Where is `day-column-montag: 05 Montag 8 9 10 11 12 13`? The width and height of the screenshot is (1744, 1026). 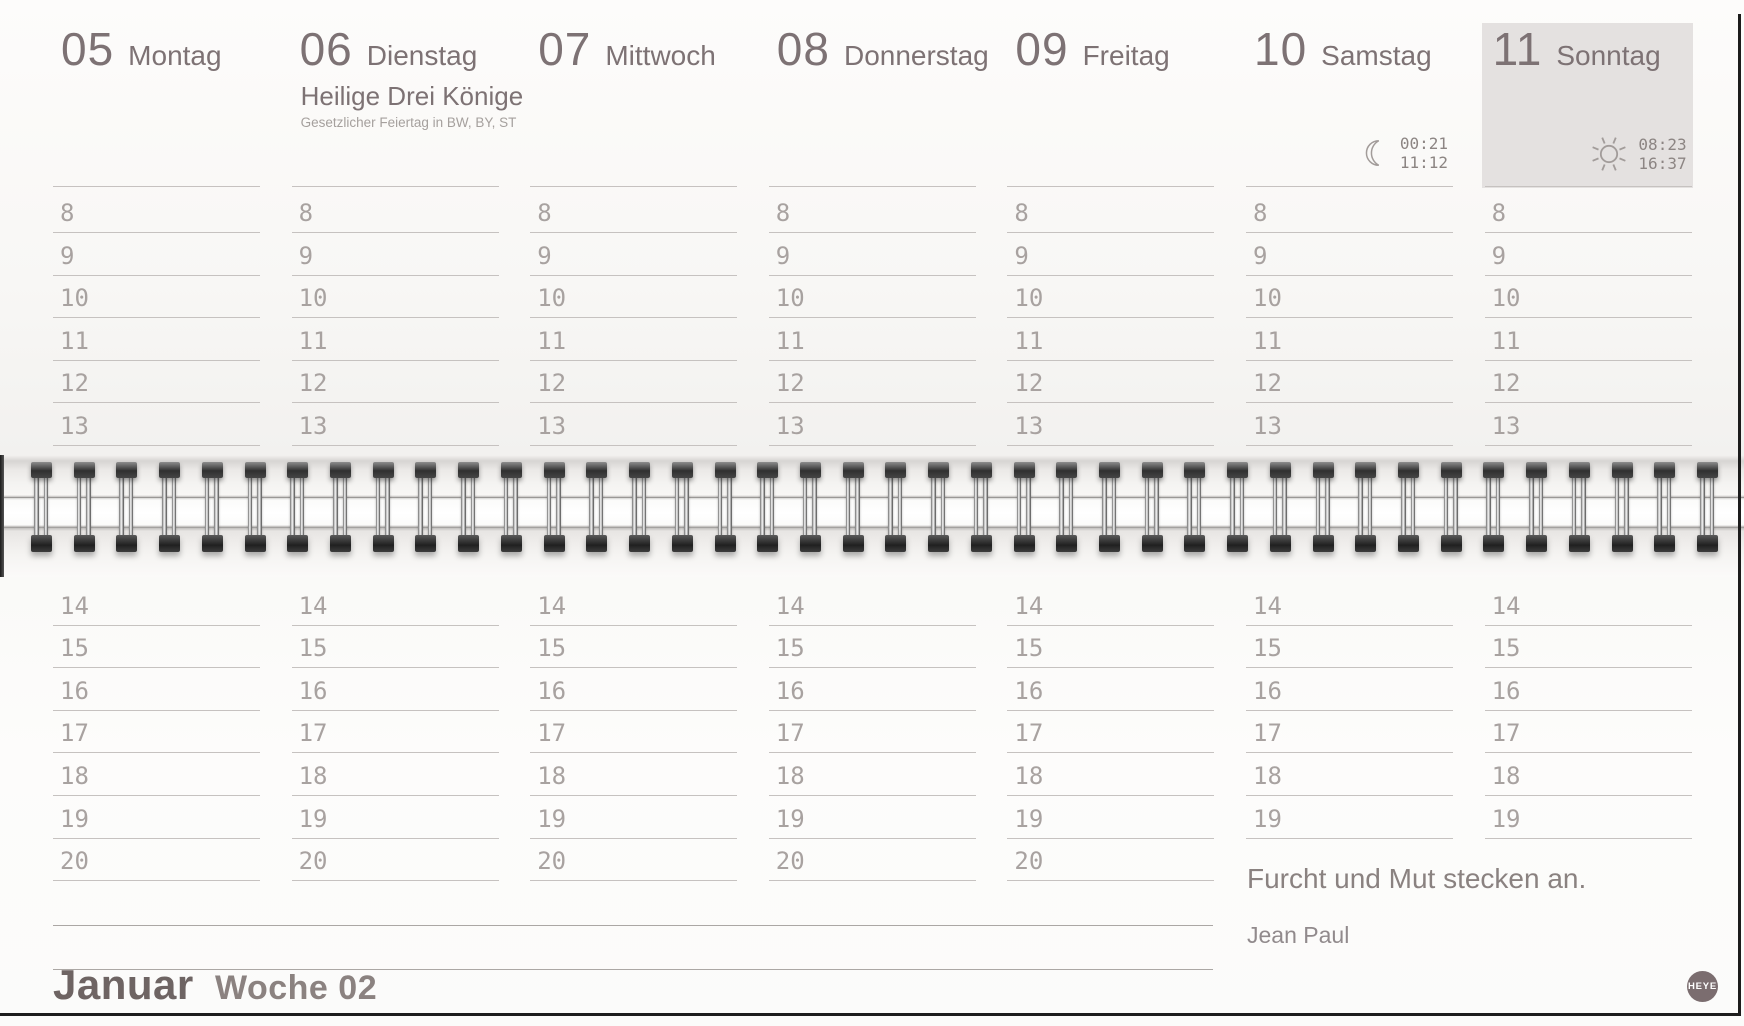
day-column-montag: 05 Montag 8 9 10 11 12 13 is located at coordinates (156, 227).